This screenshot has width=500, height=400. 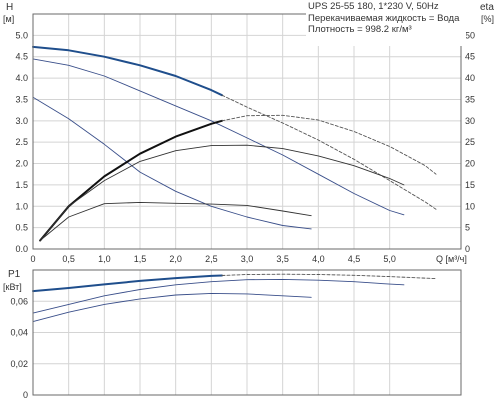 I want to click on y-left-tick-label: 1.0, so click(x=21, y=206).